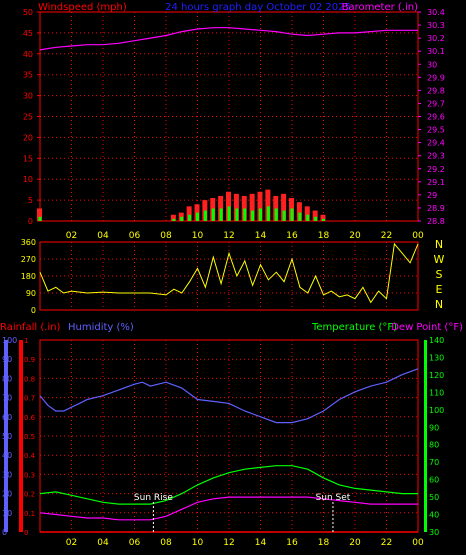 The width and height of the screenshot is (466, 555). What do you see at coordinates (425, 436) in the screenshot?
I see `temperature-axis-bar` at bounding box center [425, 436].